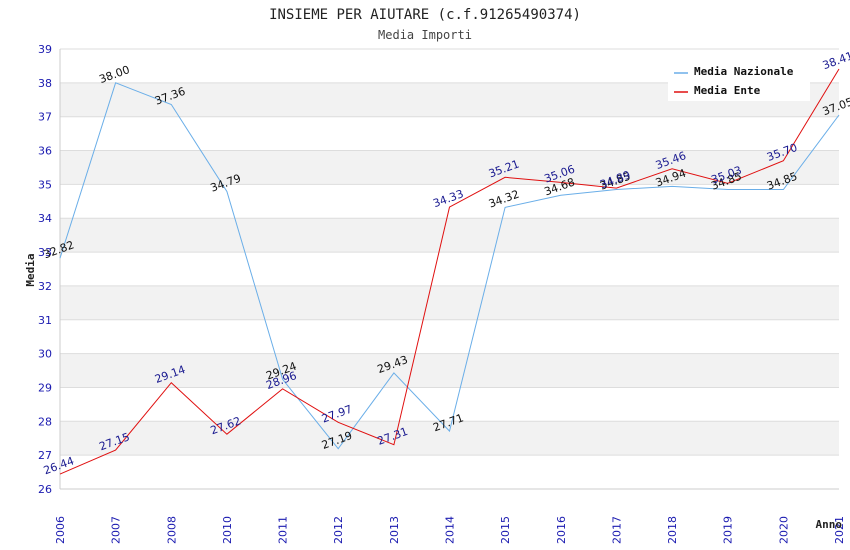 This screenshot has height=550, width=850. Describe the element at coordinates (45, 387) in the screenshot. I see `y-tick-label: 29` at that location.